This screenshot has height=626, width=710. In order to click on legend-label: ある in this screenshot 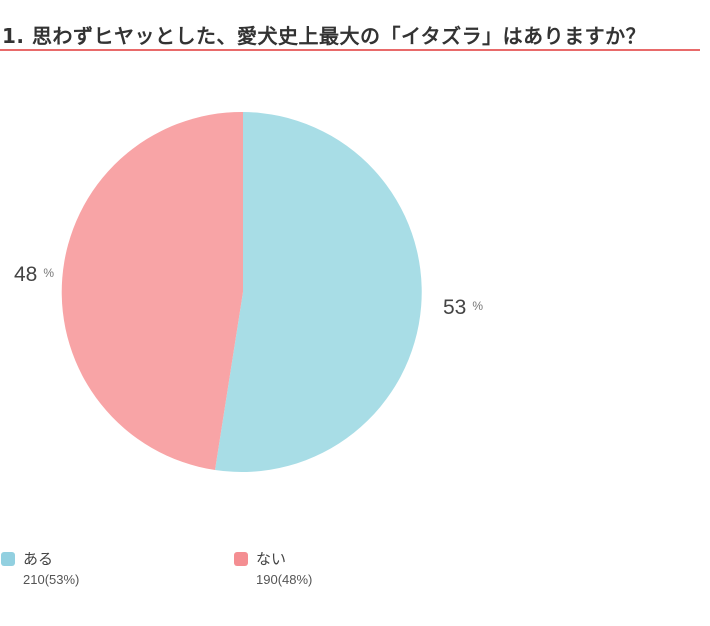, I will do `click(38, 559)`.